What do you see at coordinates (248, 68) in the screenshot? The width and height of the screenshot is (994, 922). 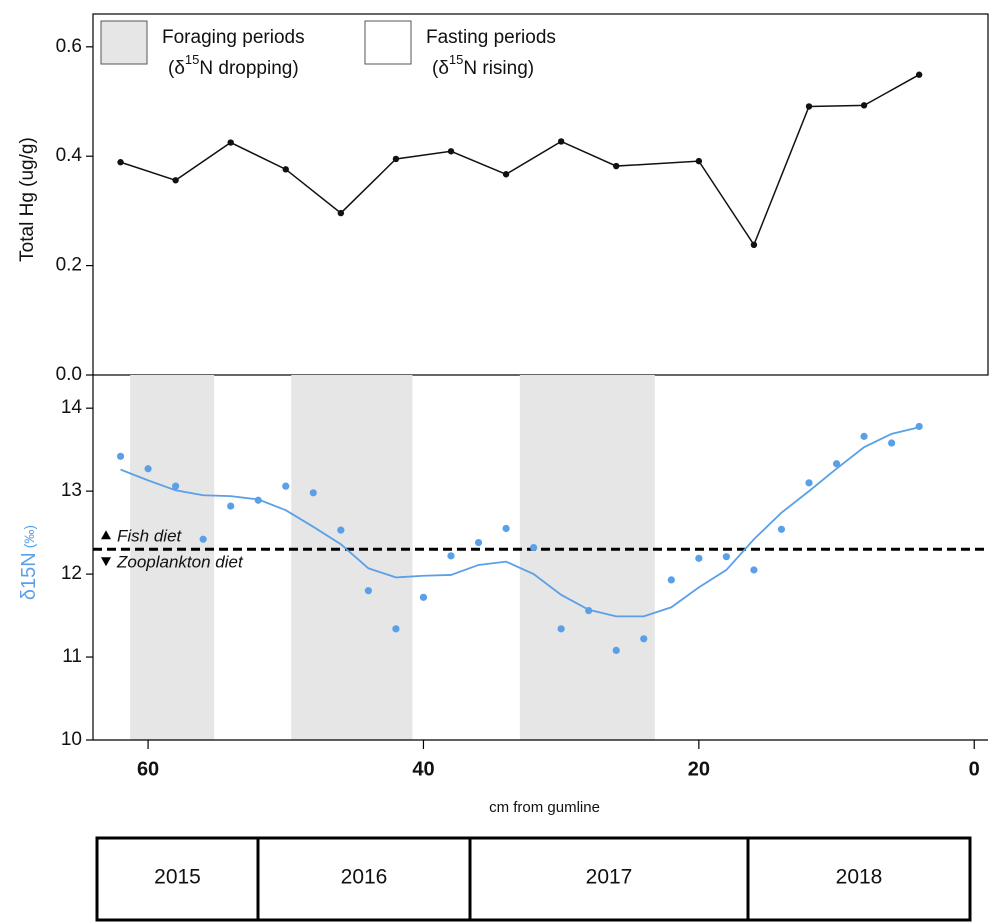 I see `note-text: N dropping)` at bounding box center [248, 68].